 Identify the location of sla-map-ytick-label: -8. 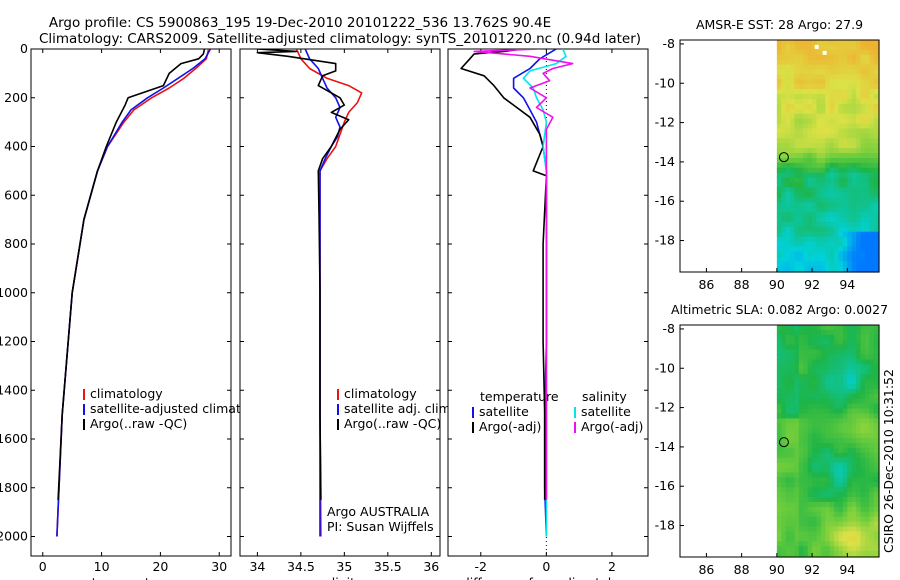
(669, 328).